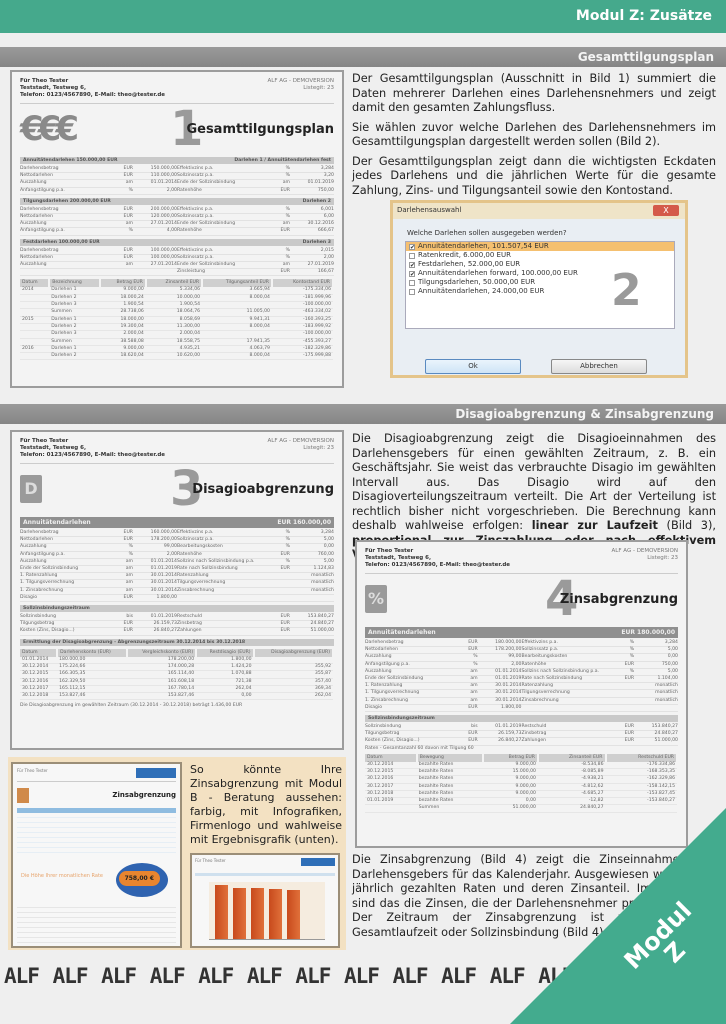  What do you see at coordinates (363, 414) in the screenshot?
I see `section-title-disagio-zinsabgrenzung: Disagioabgrenzung & Zinsabgrenzung` at bounding box center [363, 414].